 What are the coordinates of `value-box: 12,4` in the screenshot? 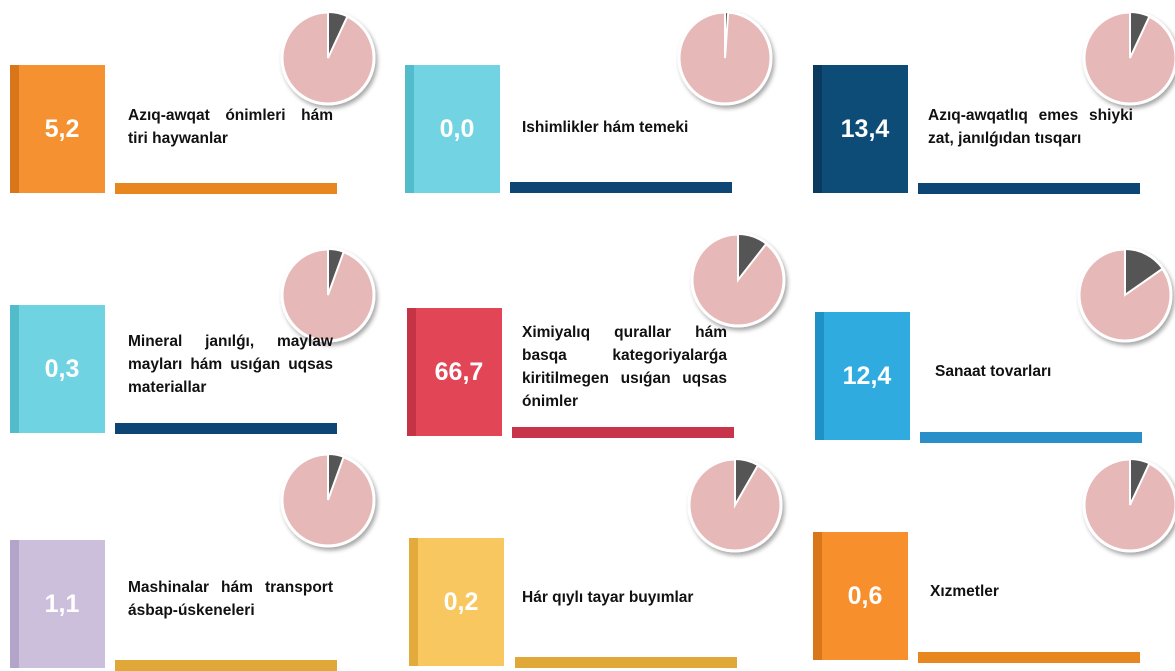 It's located at (862, 376).